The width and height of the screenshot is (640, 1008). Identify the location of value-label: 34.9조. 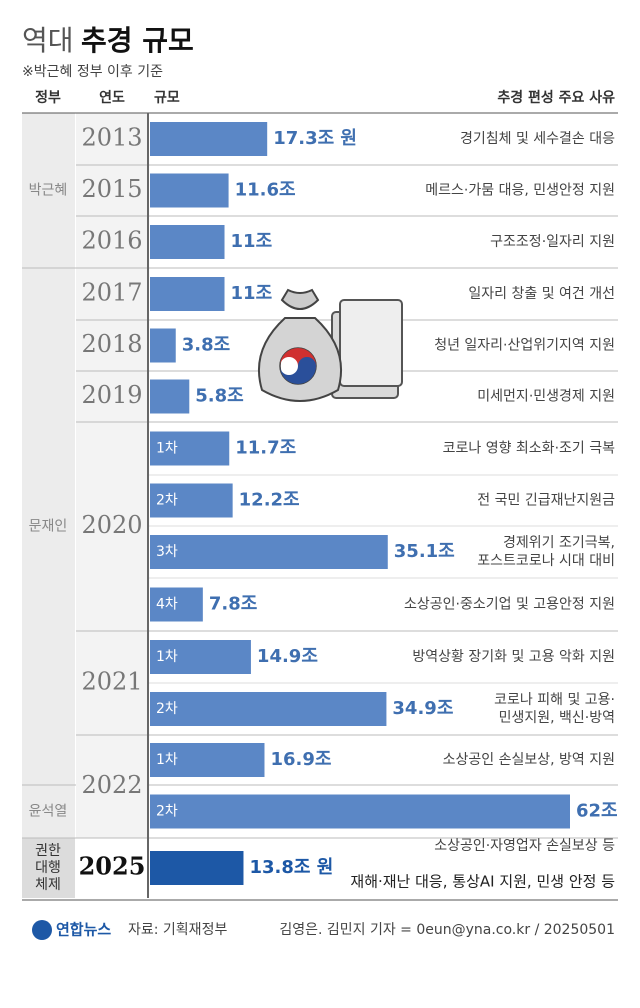
(422, 708).